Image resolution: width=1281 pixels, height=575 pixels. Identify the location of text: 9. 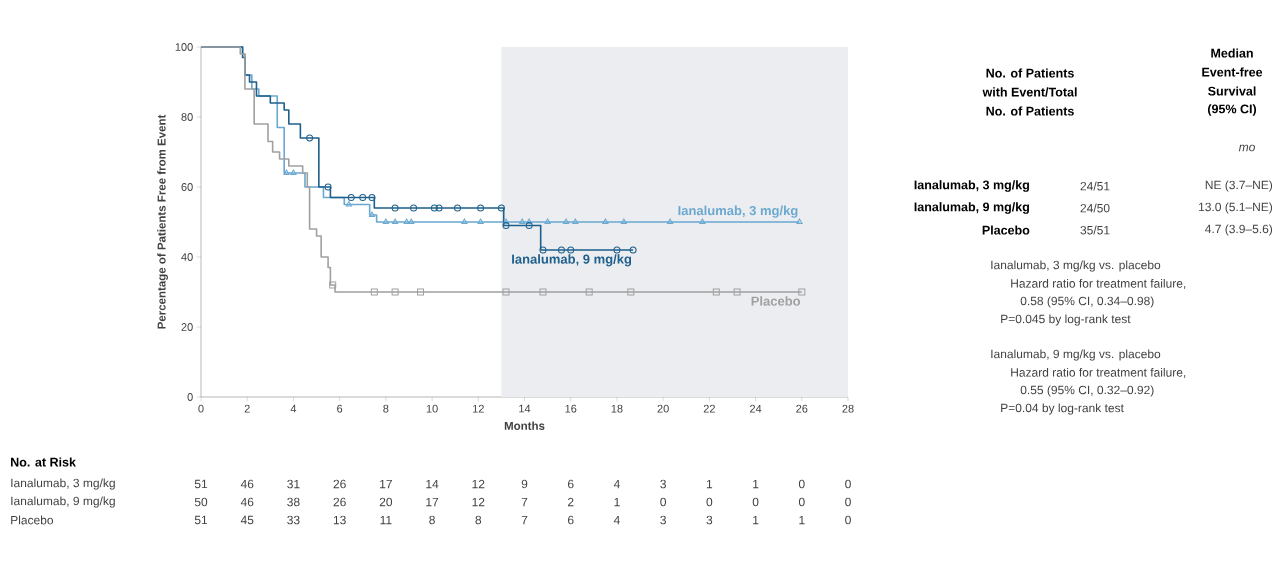
(524, 484).